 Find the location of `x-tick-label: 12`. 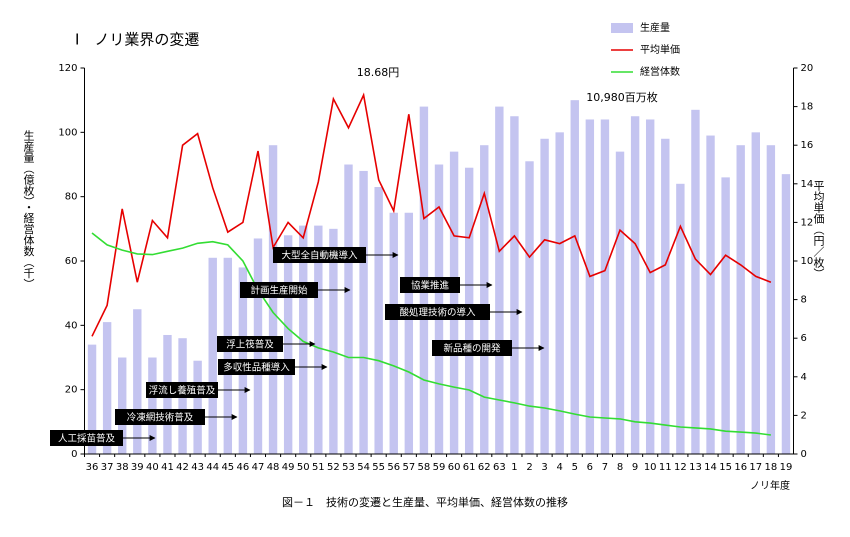

x-tick-label: 12 is located at coordinates (680, 467).